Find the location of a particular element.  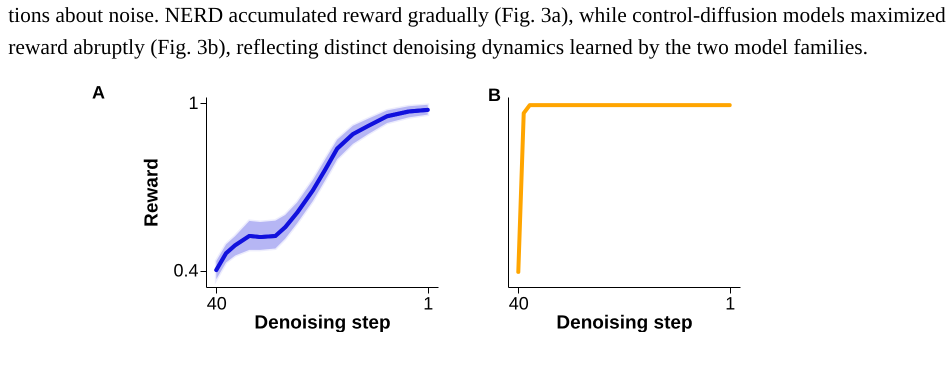

y-tick-label: 0.4 is located at coordinates (185, 270).